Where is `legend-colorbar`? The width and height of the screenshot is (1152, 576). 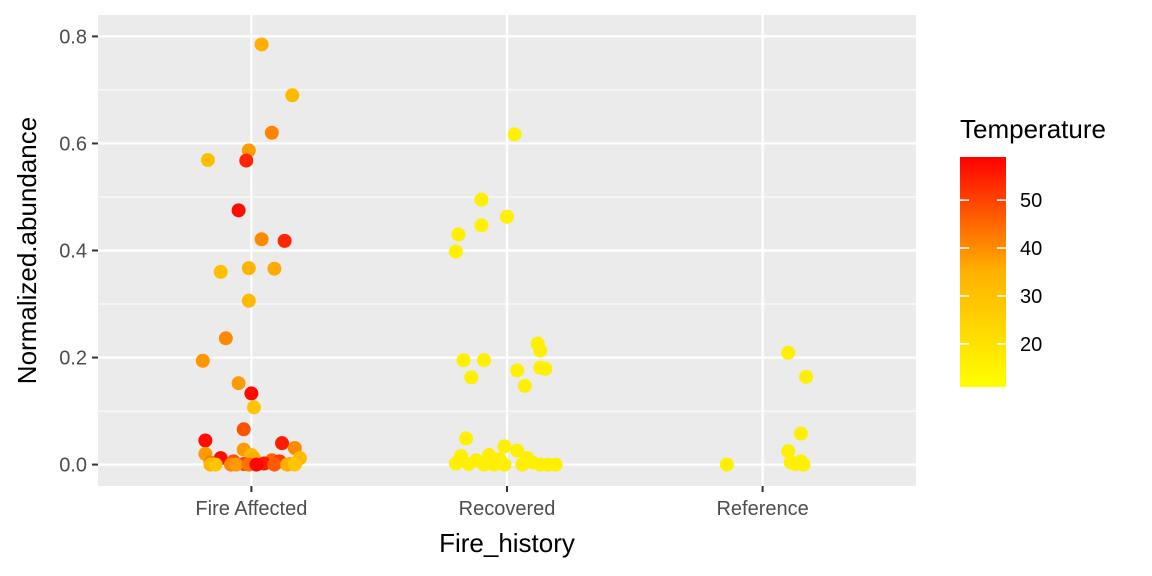 legend-colorbar is located at coordinates (983, 272).